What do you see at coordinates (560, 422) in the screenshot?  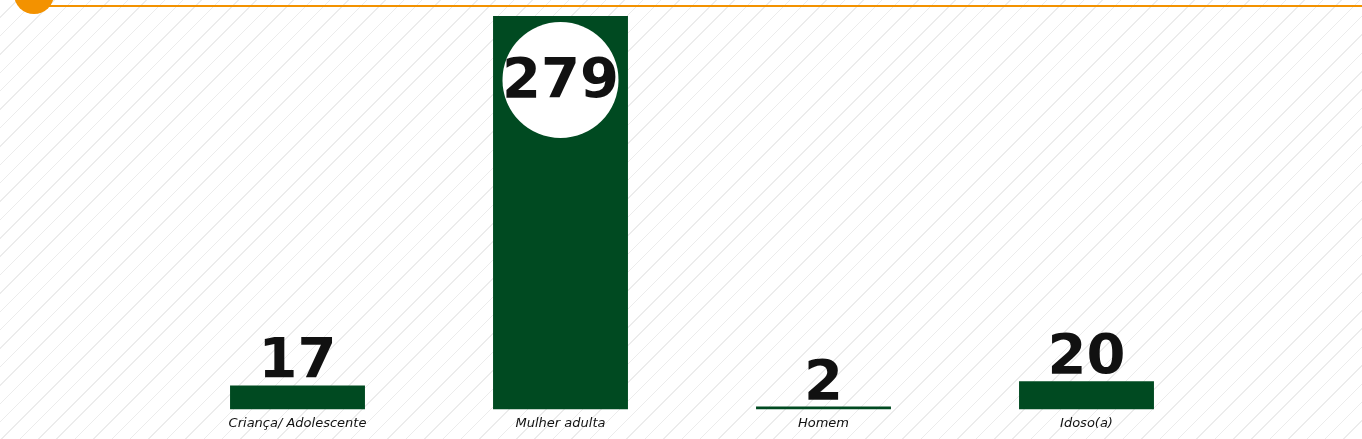 I see `x-tick-label: Mulher adulta` at bounding box center [560, 422].